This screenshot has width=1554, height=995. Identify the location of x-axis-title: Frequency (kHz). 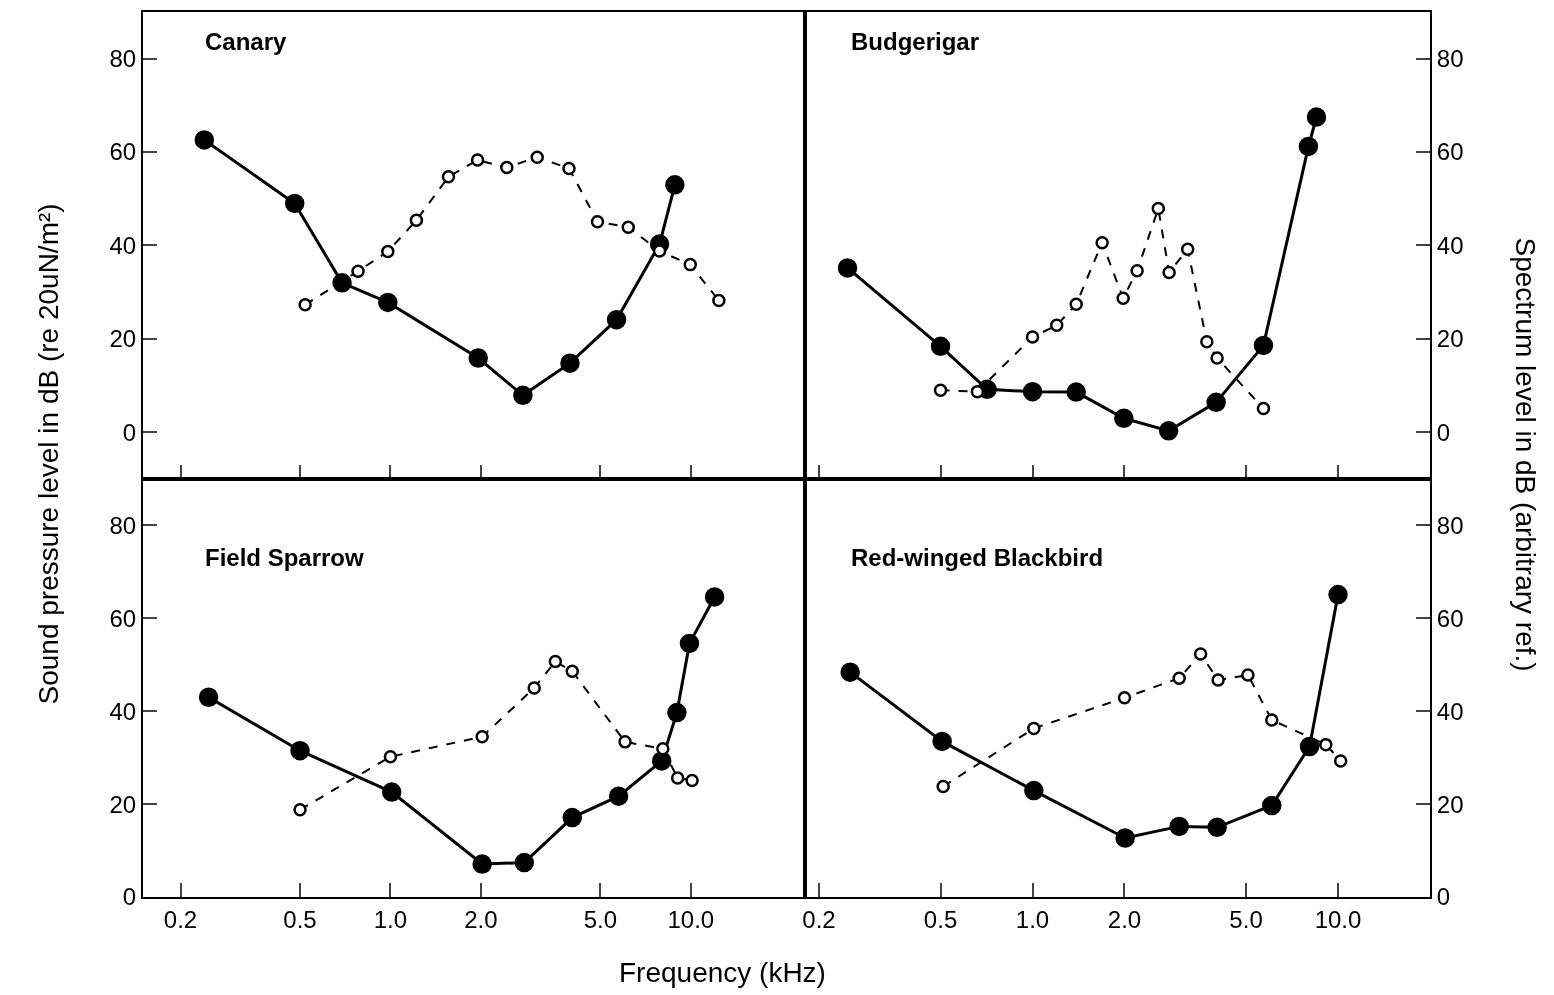
(722, 972).